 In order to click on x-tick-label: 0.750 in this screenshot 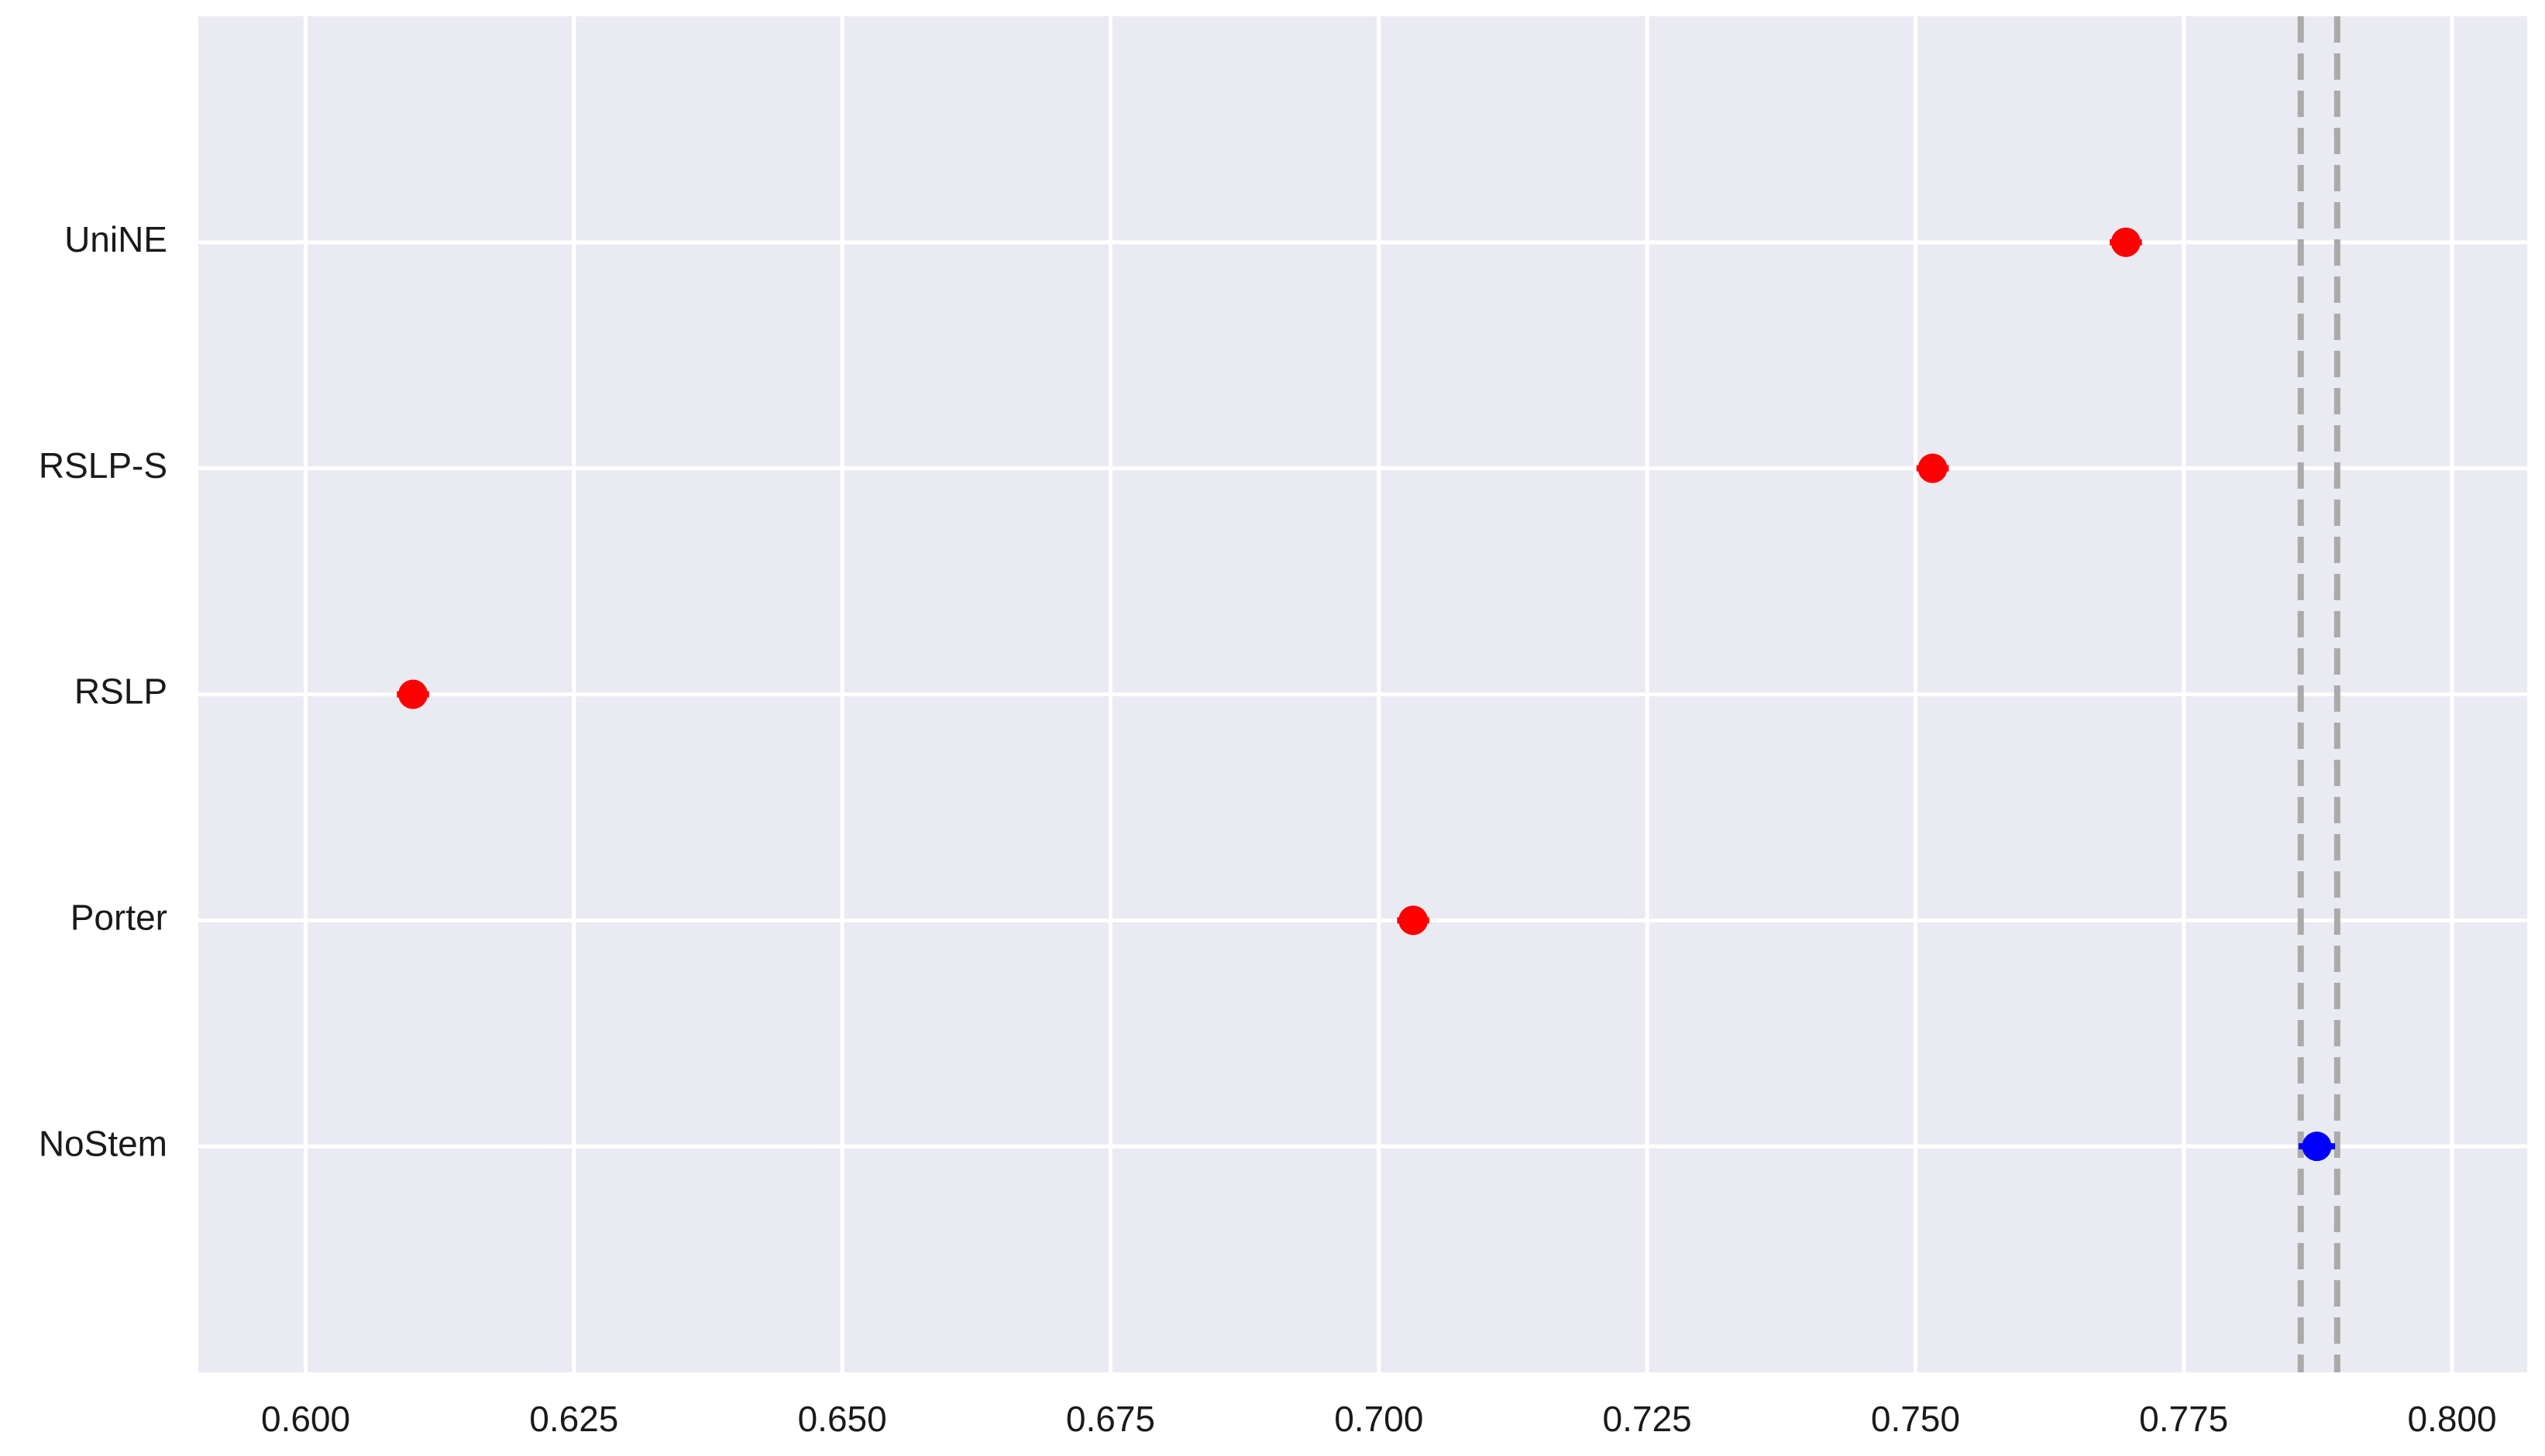, I will do `click(1915, 1419)`.